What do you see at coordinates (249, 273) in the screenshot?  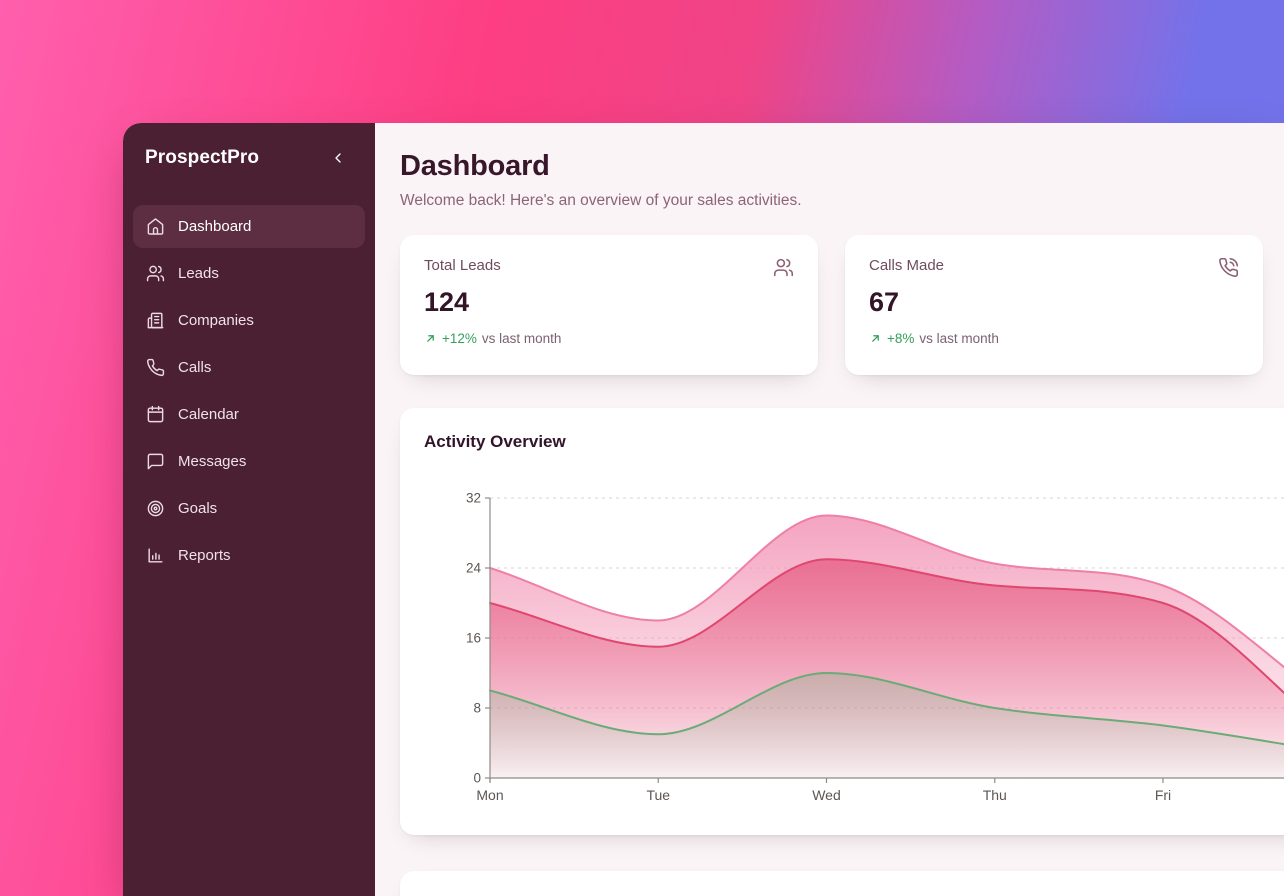 I see `sidebar-item-leads: Leads` at bounding box center [249, 273].